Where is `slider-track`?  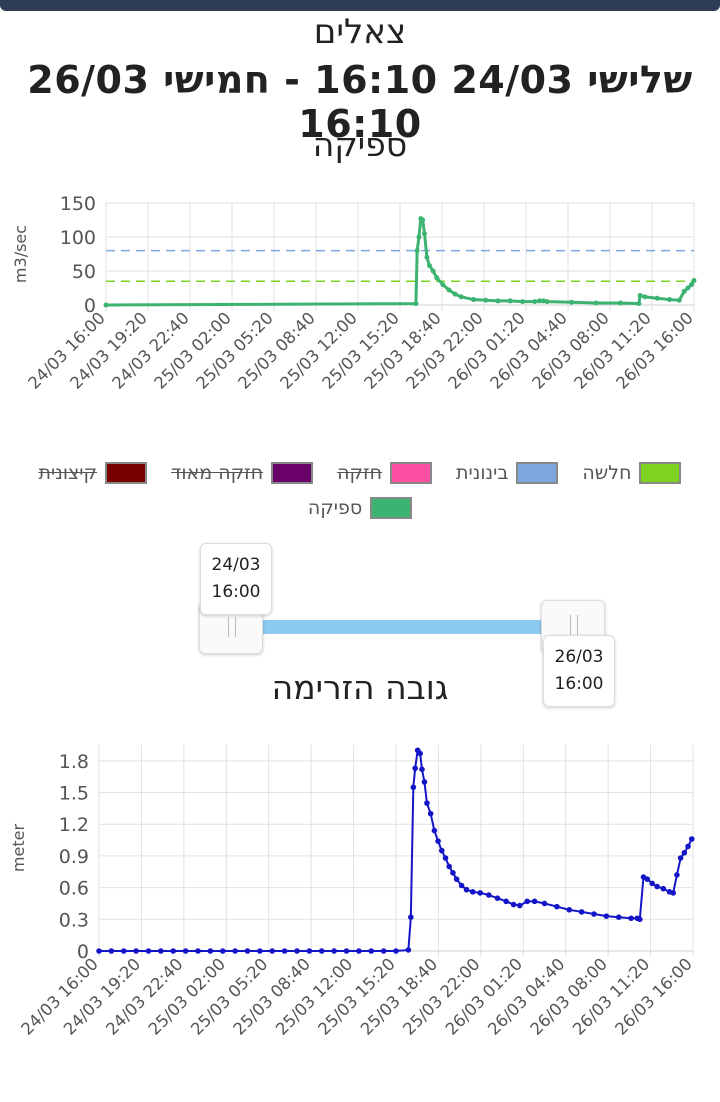
slider-track is located at coordinates (400, 627).